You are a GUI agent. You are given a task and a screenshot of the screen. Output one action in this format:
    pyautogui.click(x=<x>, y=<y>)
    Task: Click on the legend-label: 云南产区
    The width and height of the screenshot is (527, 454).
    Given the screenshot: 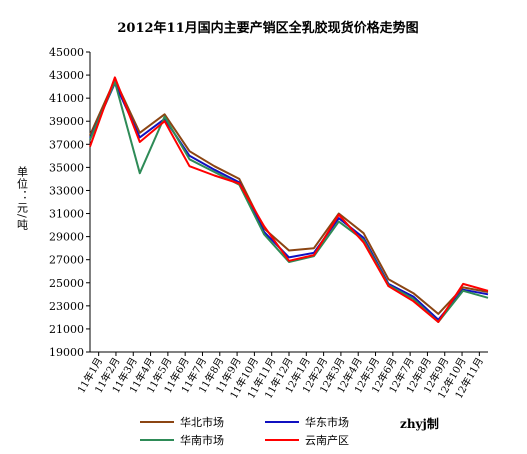 What is the action you would take?
    pyautogui.click(x=327, y=440)
    